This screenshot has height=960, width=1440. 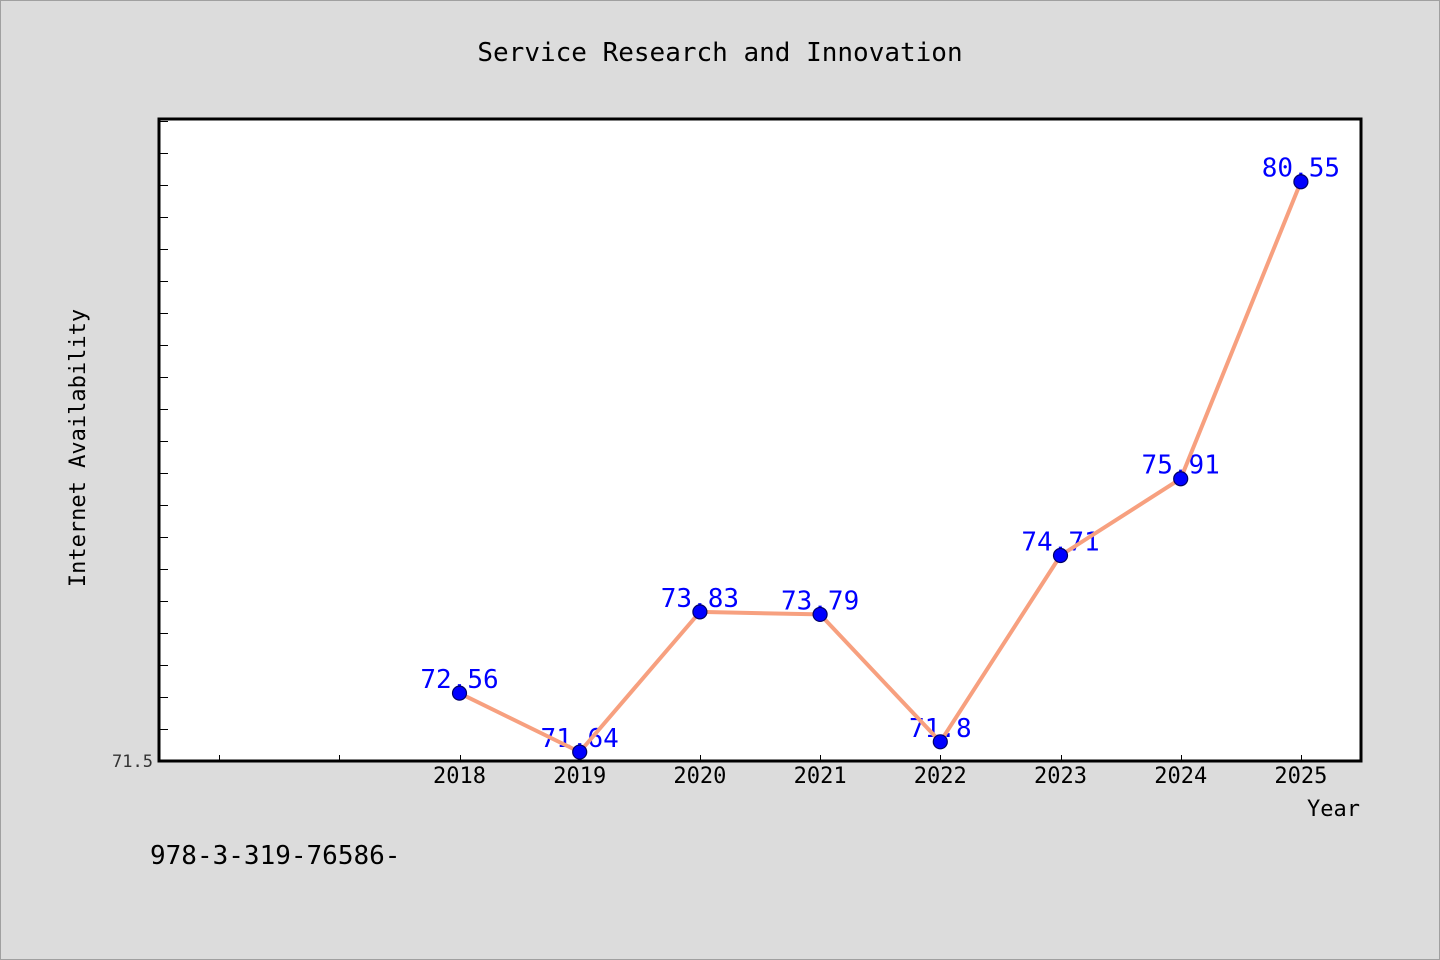 I want to click on chart-title: Service Research and Innovation, so click(x=719, y=53).